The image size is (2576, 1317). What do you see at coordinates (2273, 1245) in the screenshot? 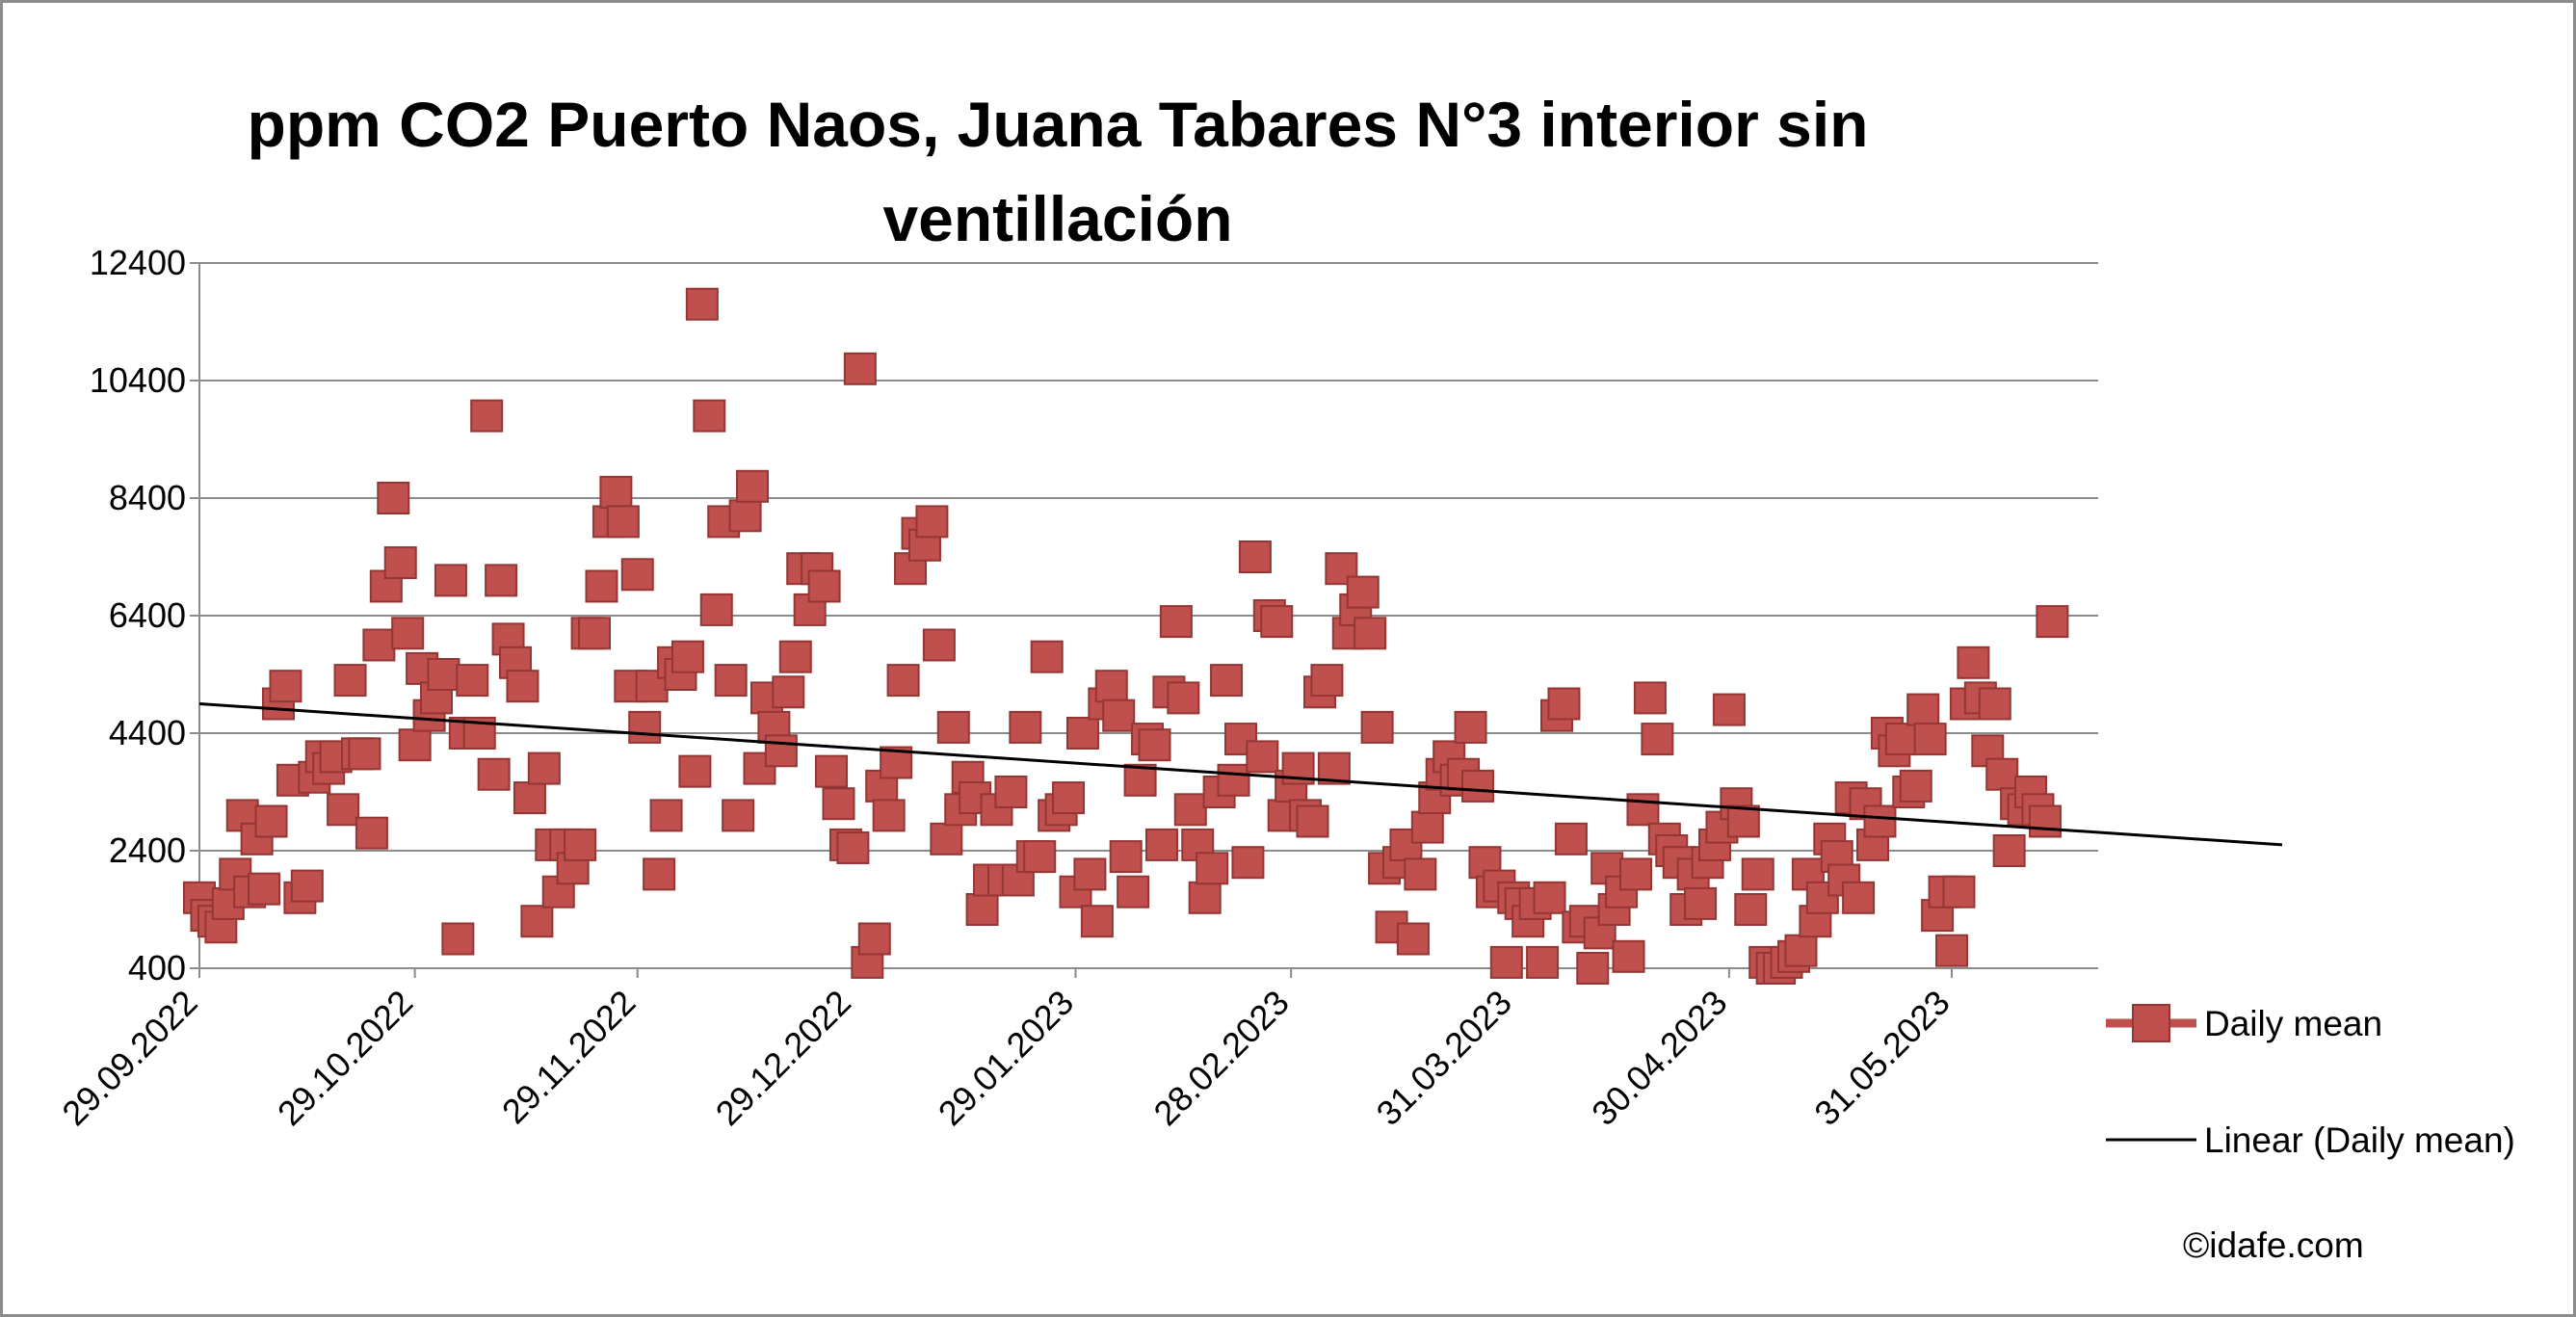
I see `credit-text: ©idafe.com` at bounding box center [2273, 1245].